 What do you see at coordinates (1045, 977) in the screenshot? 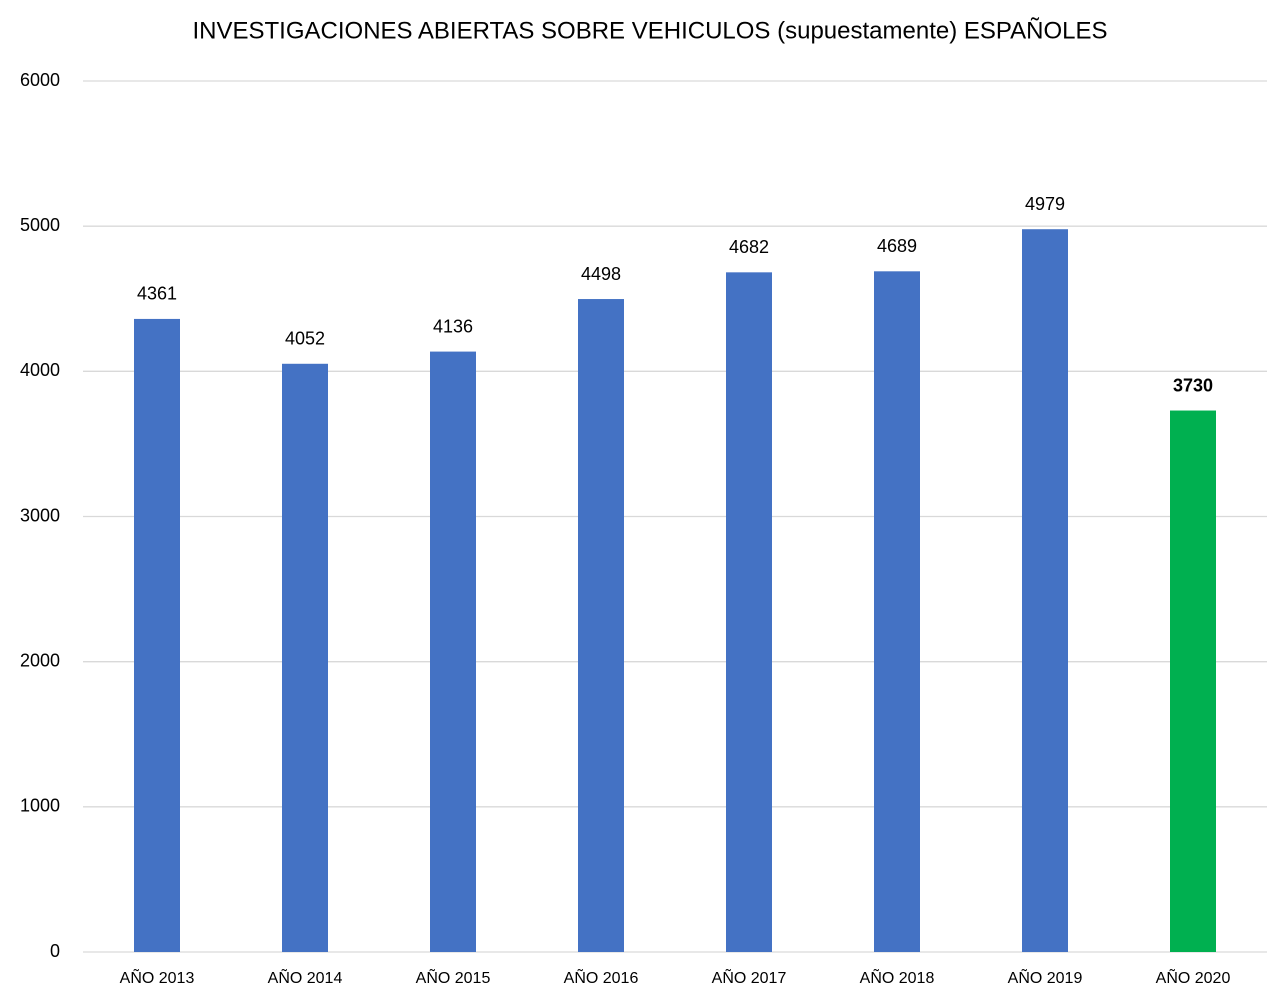
I see `x-tick-label: AÑO 2019` at bounding box center [1045, 977].